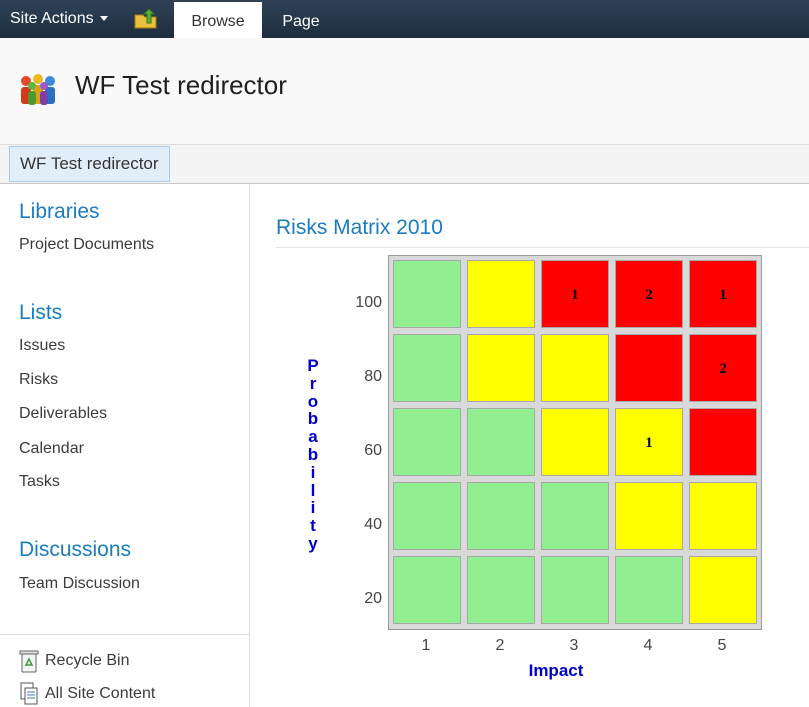 This screenshot has height=707, width=809. What do you see at coordinates (542, 247) in the screenshot?
I see `webpart-title-divider` at bounding box center [542, 247].